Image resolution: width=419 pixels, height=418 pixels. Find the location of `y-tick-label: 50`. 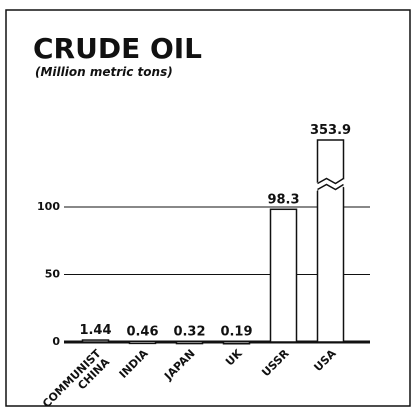

y-tick-label: 50 is located at coordinates (53, 274).